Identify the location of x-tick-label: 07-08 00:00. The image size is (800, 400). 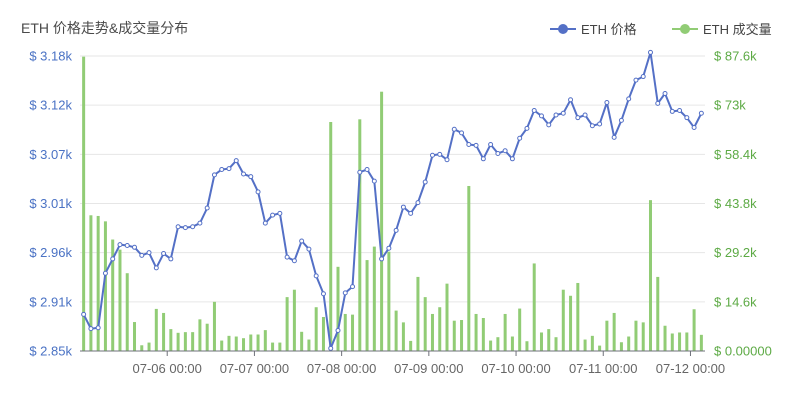
(341, 368).